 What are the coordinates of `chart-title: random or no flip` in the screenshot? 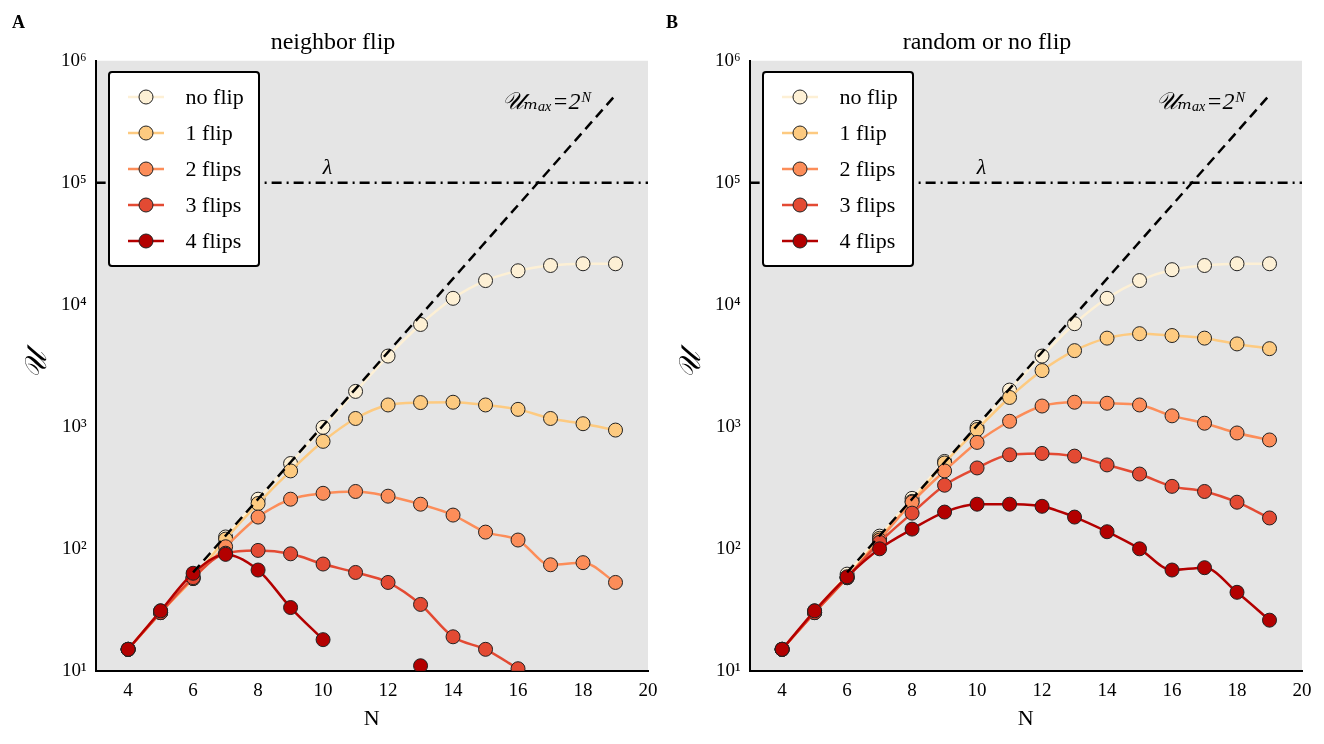 It's located at (987, 40).